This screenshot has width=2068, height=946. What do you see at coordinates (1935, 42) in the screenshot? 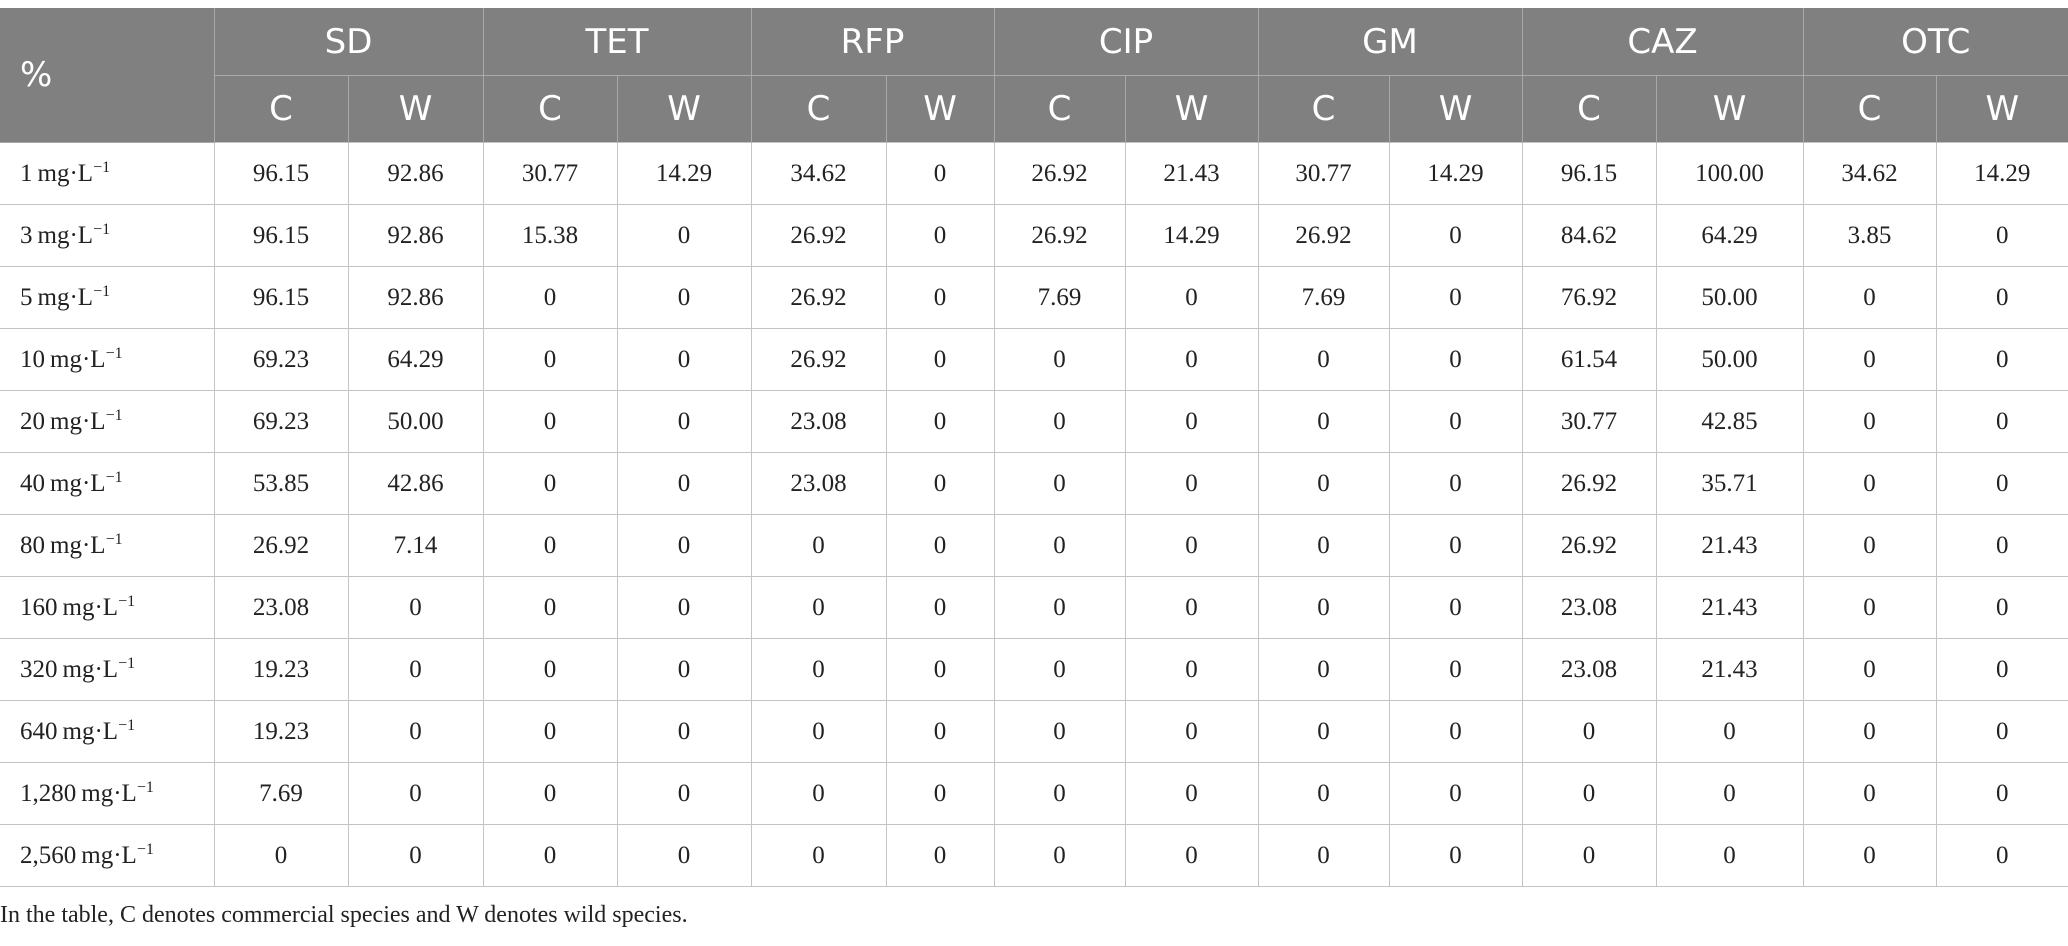
I see `header-group-otc: OTC` at bounding box center [1935, 42].